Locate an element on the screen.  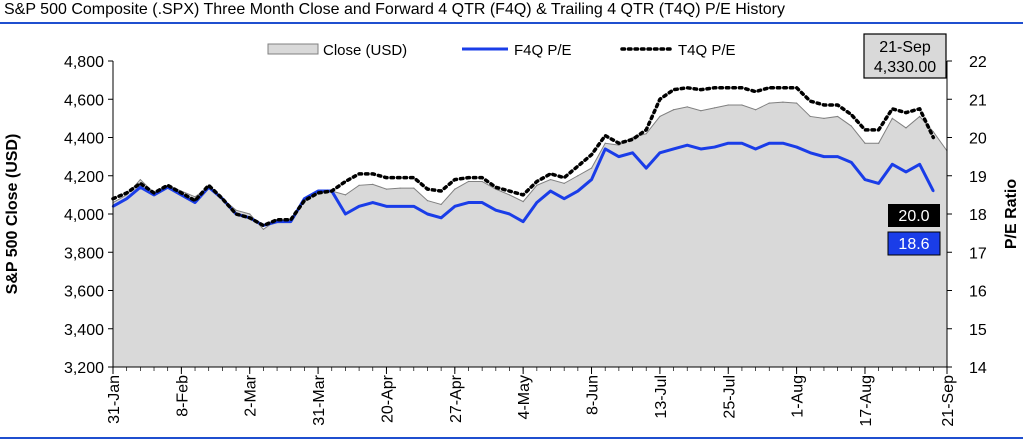
y-tick-label: 4,200 is located at coordinates (84, 177).